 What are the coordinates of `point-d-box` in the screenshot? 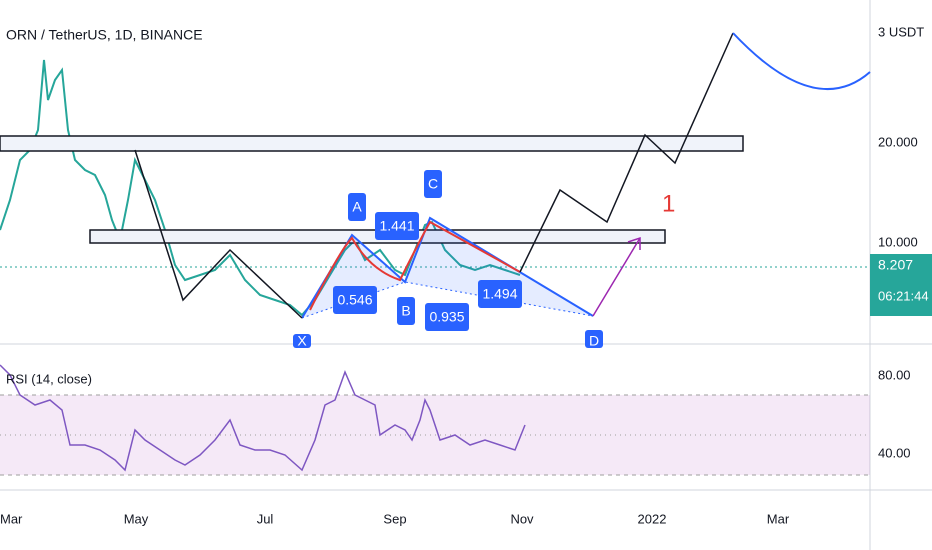 It's located at (594, 339).